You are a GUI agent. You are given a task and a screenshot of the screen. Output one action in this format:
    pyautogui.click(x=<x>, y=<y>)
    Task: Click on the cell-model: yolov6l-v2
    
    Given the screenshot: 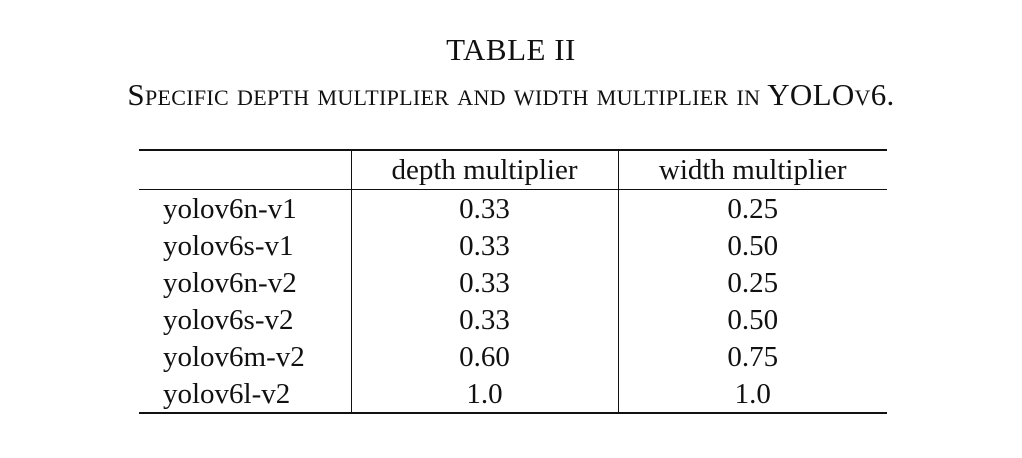 What is the action you would take?
    pyautogui.click(x=227, y=393)
    